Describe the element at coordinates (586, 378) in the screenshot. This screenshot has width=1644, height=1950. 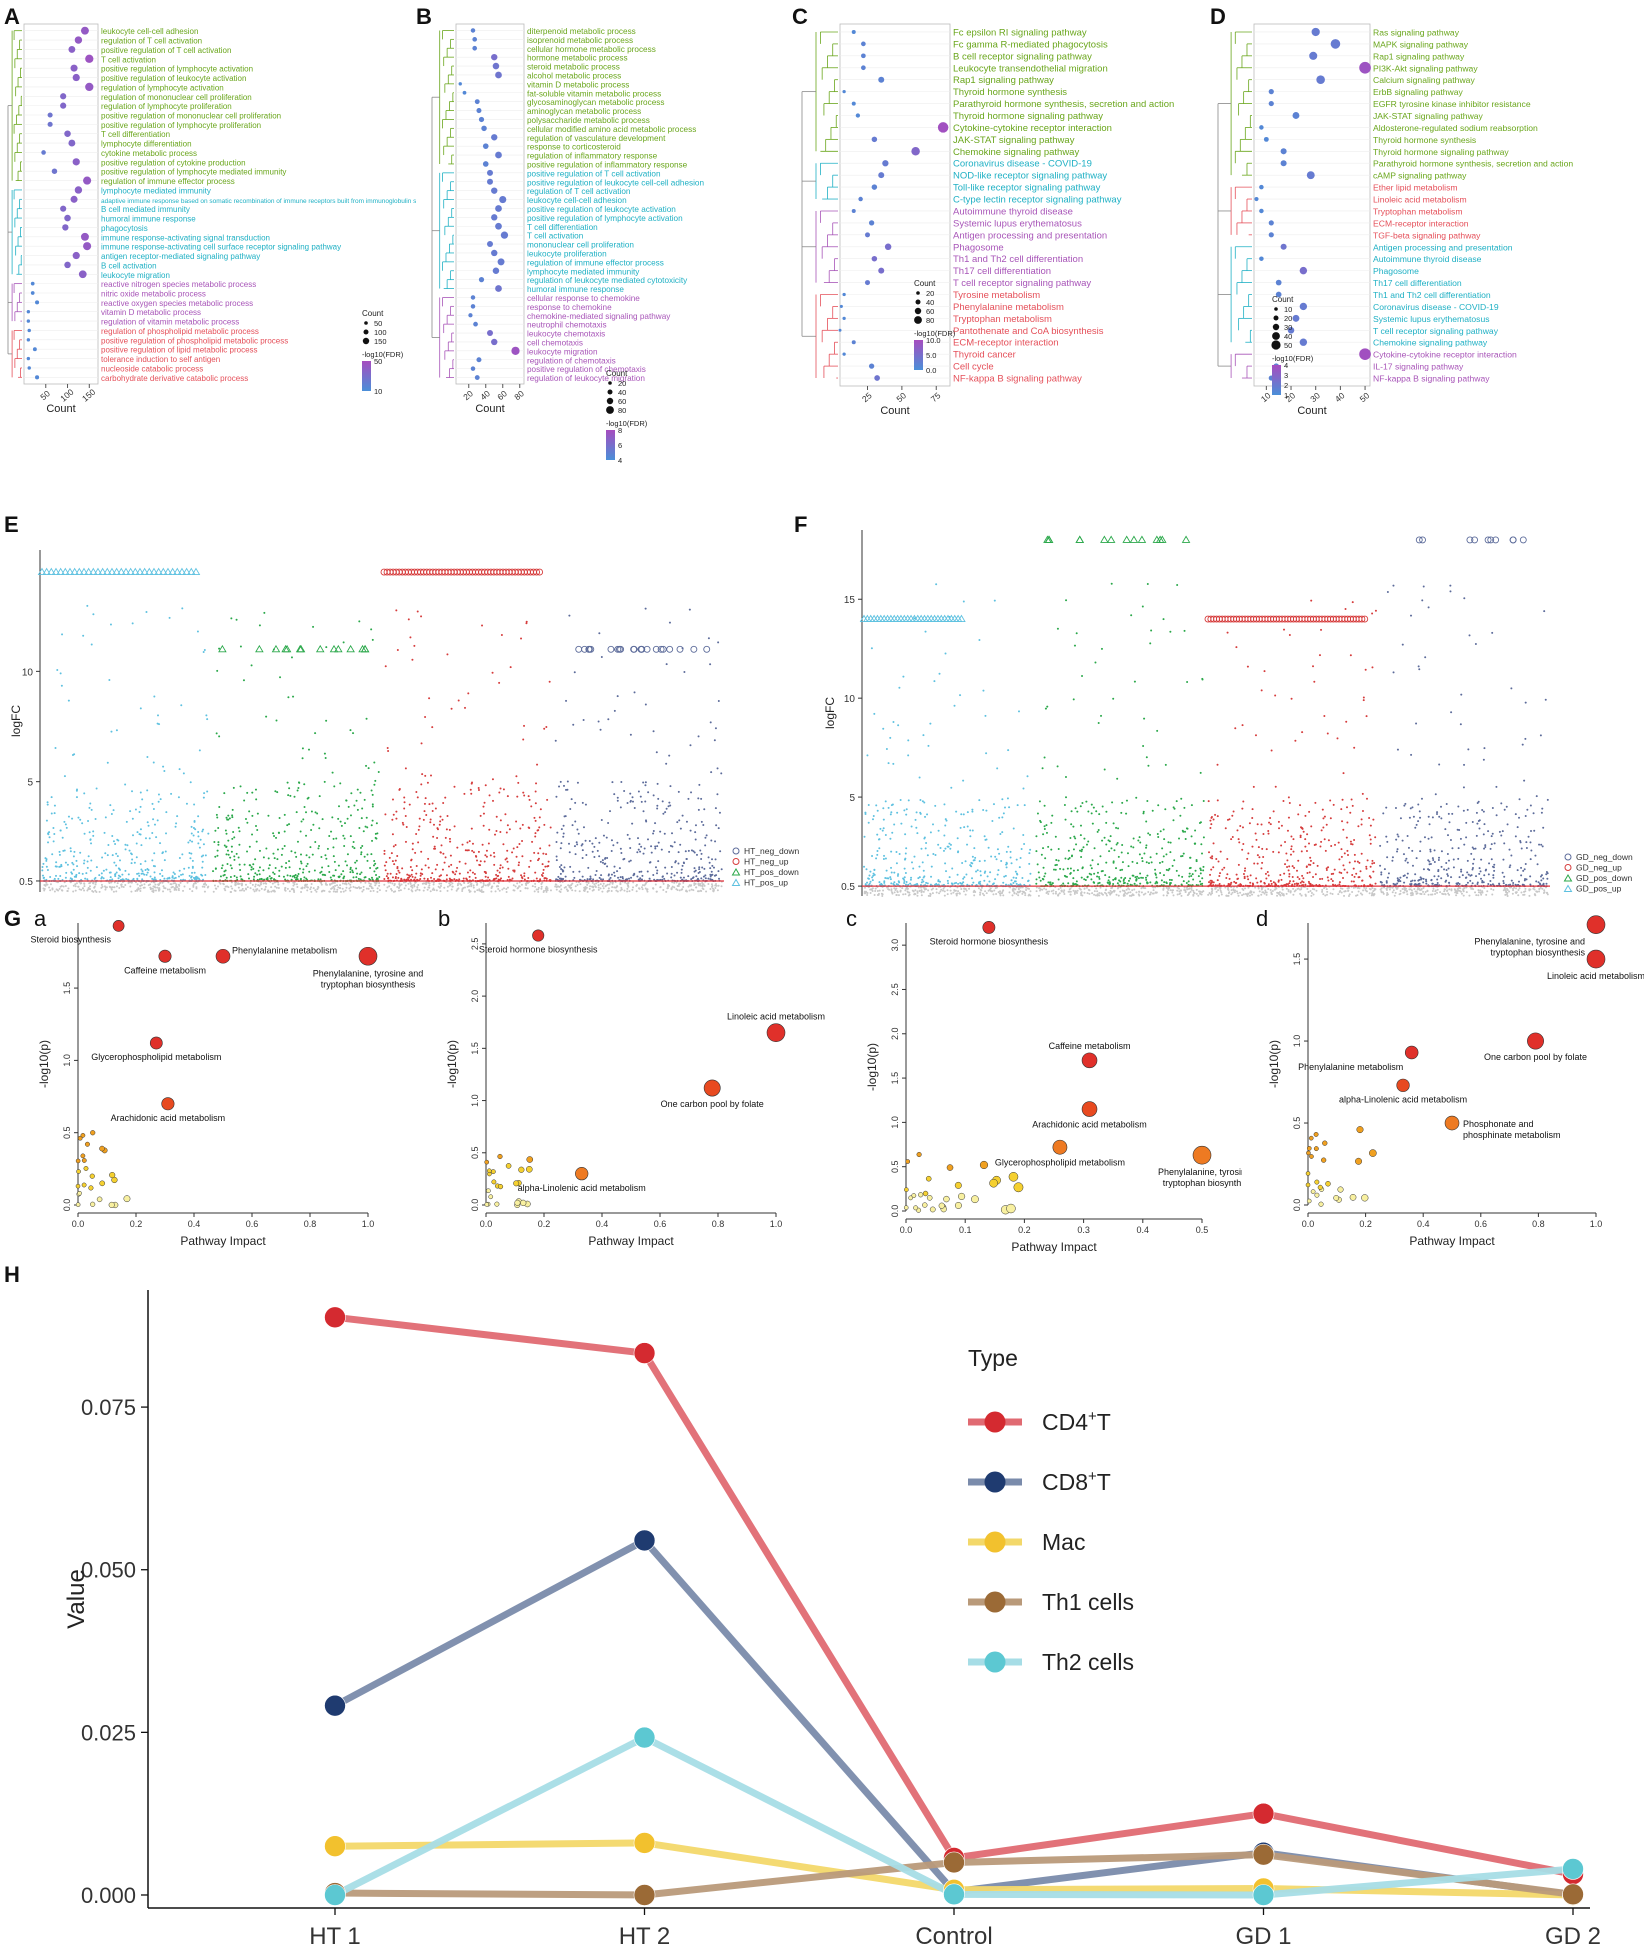
I see `term-label: regulation of leukocyte migration` at that location.